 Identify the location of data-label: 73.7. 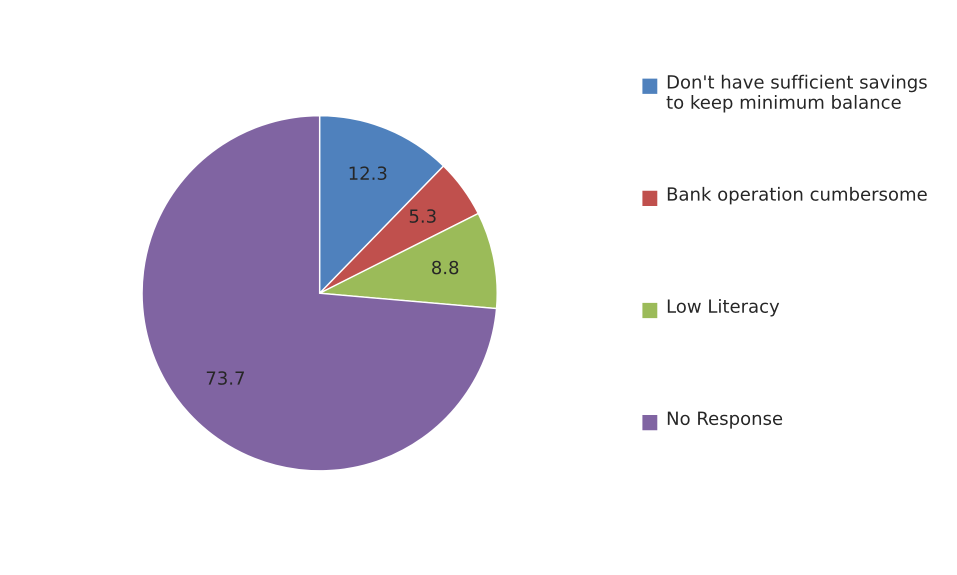
(225, 378).